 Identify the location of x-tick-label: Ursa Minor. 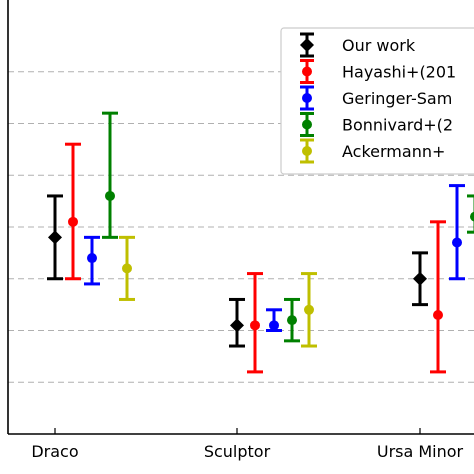
(420, 451).